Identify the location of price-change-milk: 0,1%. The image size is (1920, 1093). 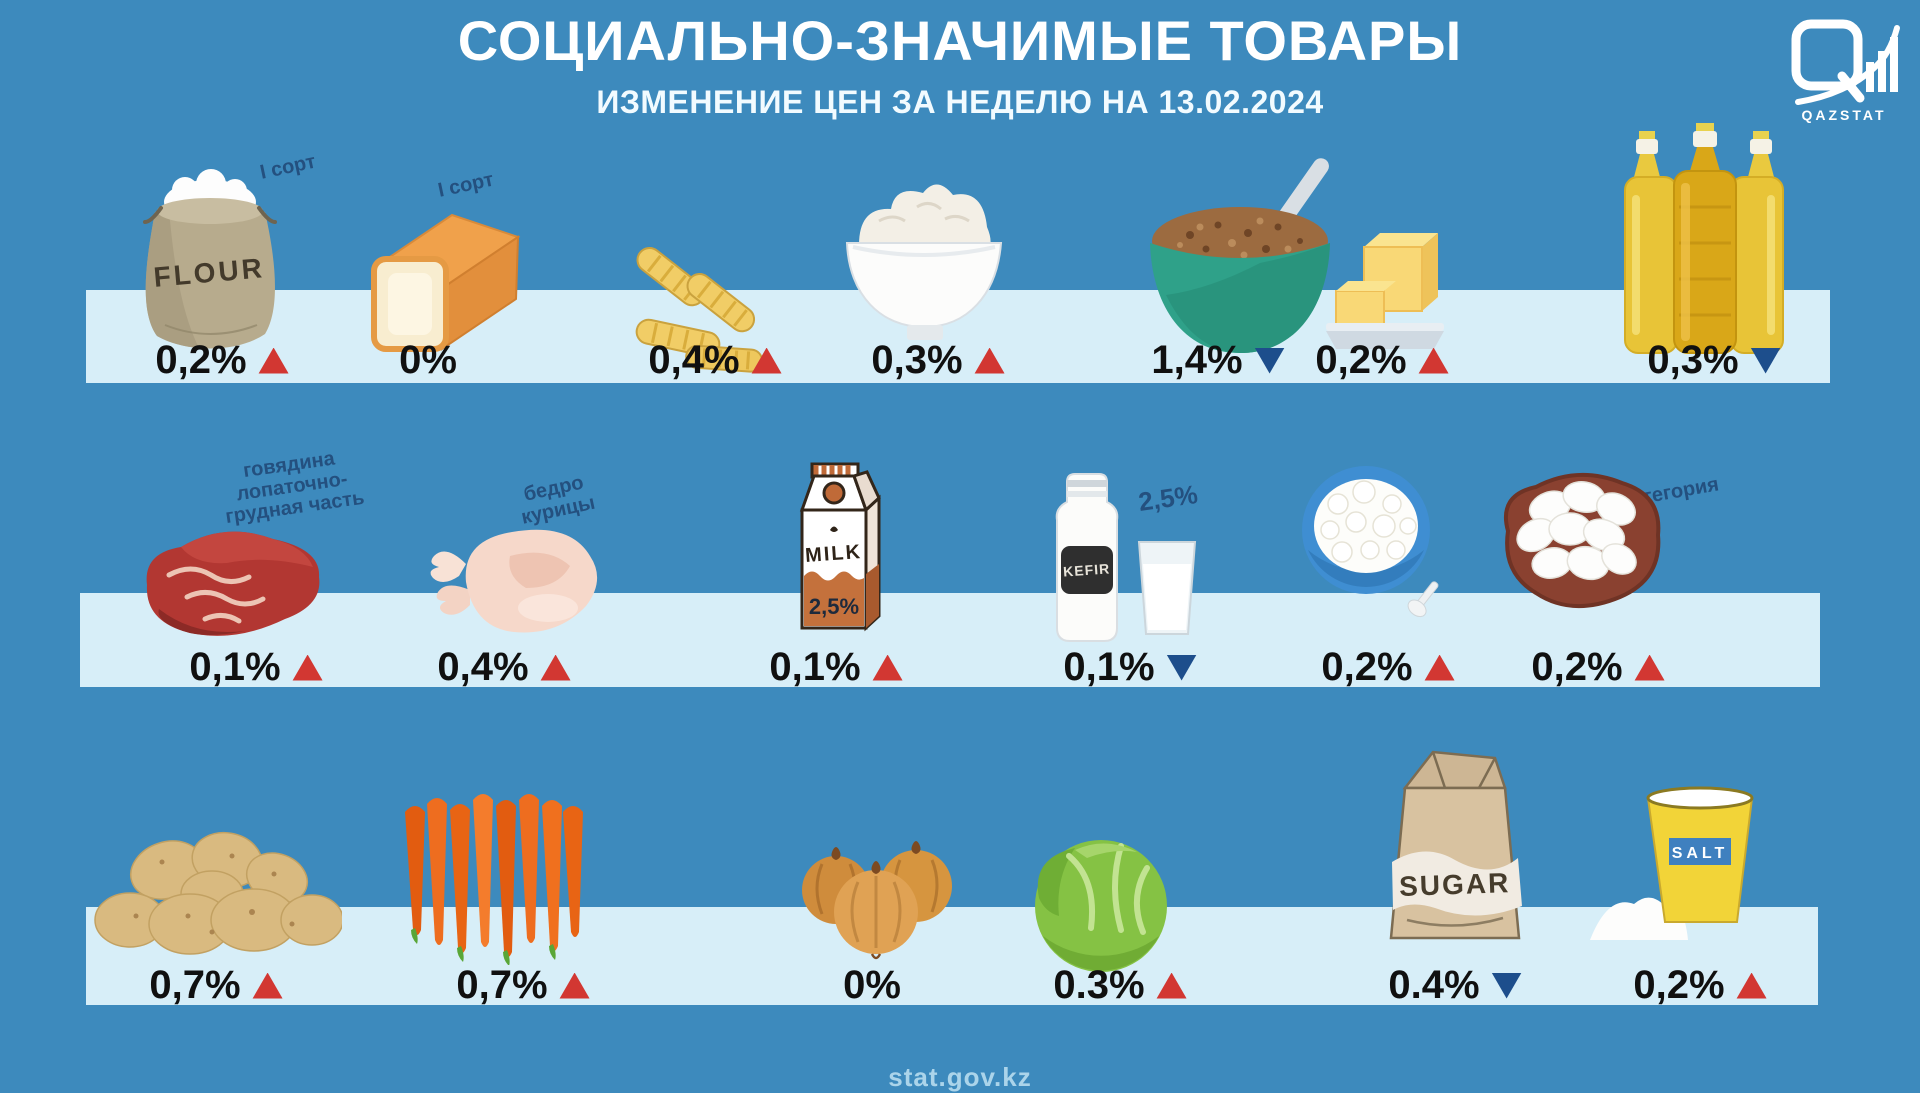
(836, 667).